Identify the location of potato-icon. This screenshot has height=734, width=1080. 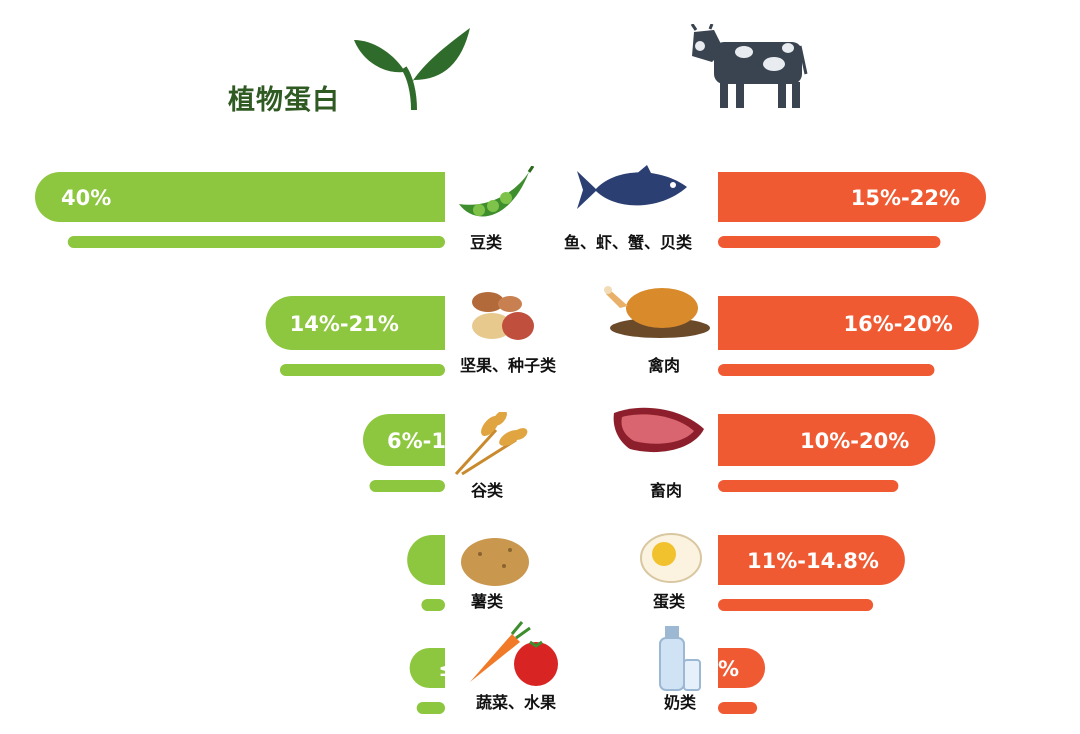
(495, 562).